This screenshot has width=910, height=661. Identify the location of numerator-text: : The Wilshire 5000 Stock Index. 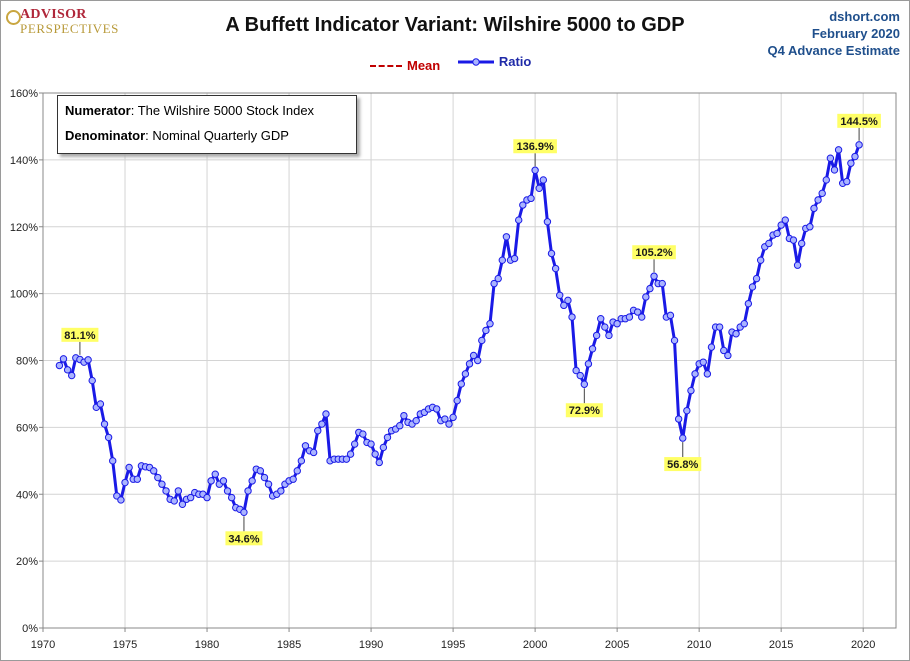
(222, 110).